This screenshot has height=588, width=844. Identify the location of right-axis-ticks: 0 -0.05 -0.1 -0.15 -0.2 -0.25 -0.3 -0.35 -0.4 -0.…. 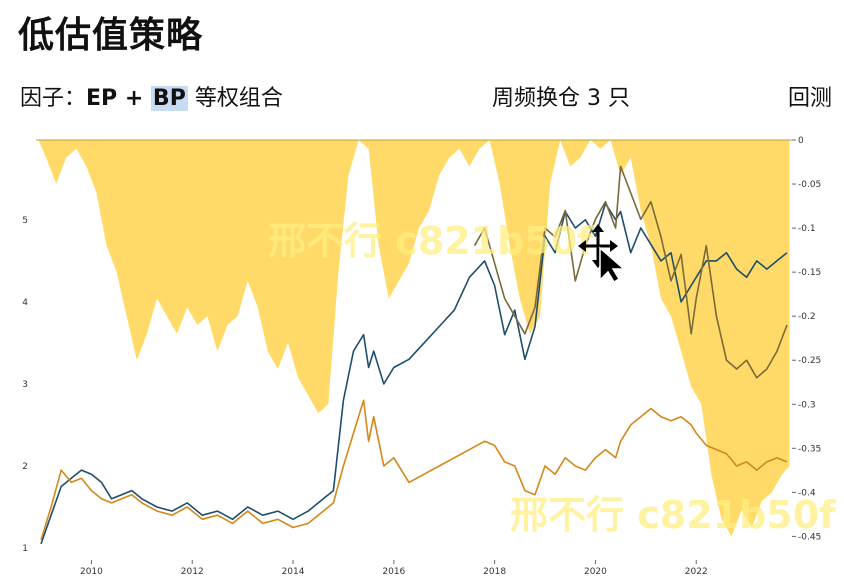
(806, 339).